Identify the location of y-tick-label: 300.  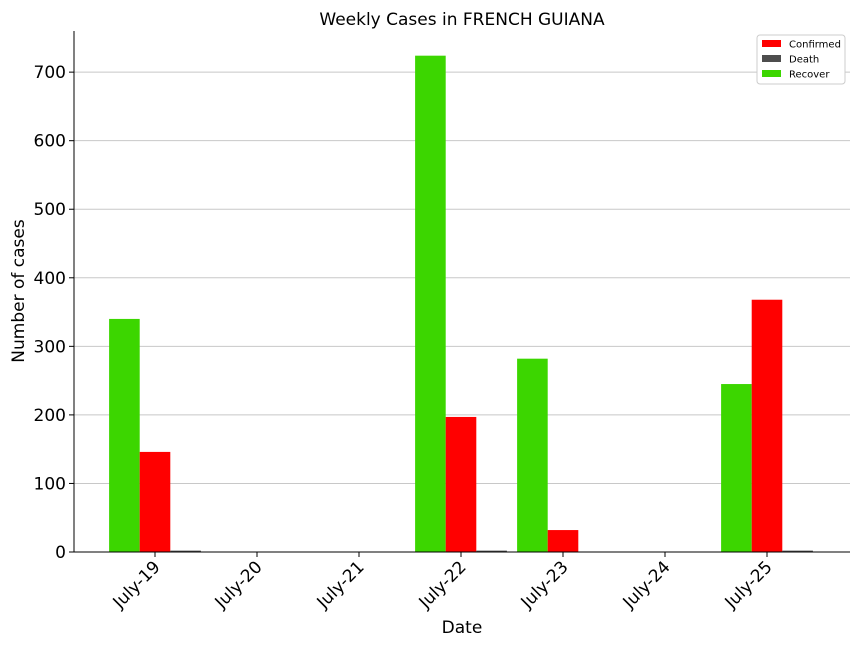
(50, 347).